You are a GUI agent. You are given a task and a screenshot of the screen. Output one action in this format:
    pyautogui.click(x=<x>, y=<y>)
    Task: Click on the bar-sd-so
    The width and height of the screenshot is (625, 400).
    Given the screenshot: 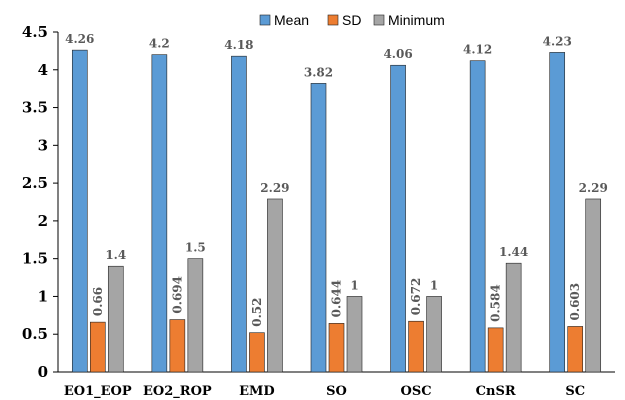 What is the action you would take?
    pyautogui.click(x=336, y=348)
    